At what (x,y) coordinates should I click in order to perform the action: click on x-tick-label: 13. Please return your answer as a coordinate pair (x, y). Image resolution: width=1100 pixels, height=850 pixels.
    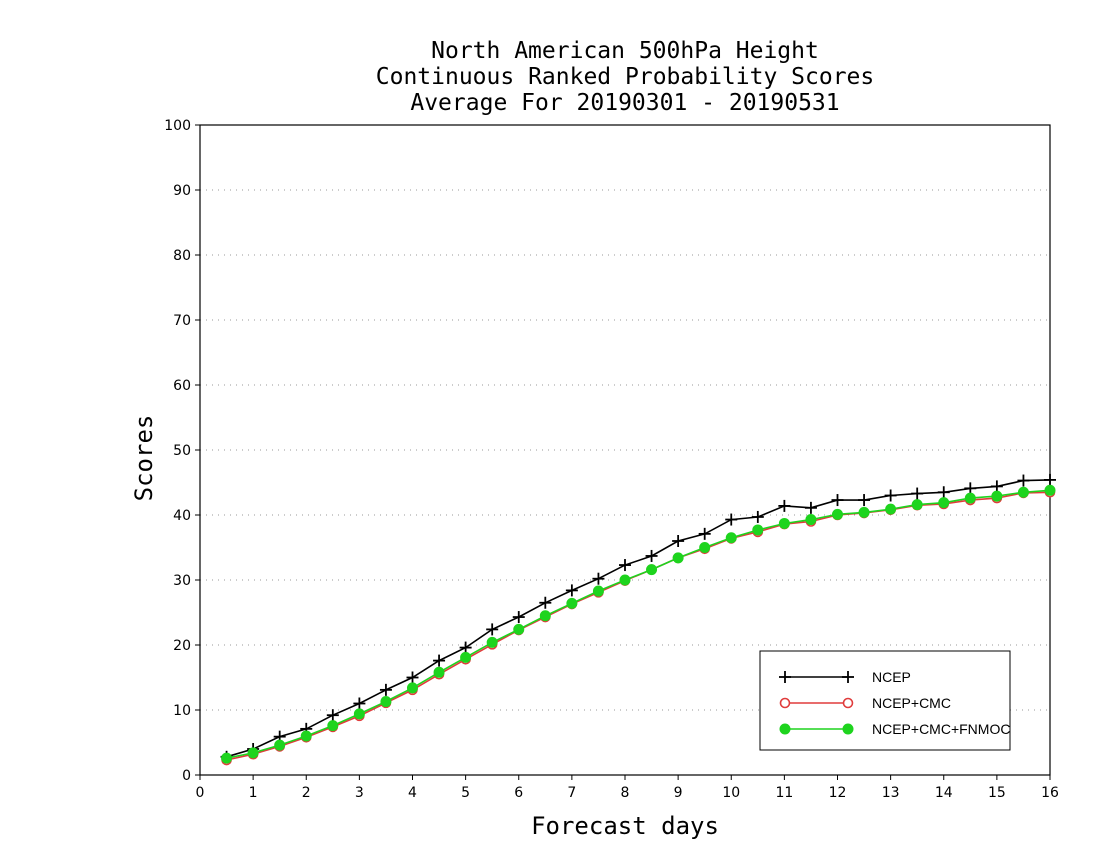
    Looking at the image, I should click on (891, 793).